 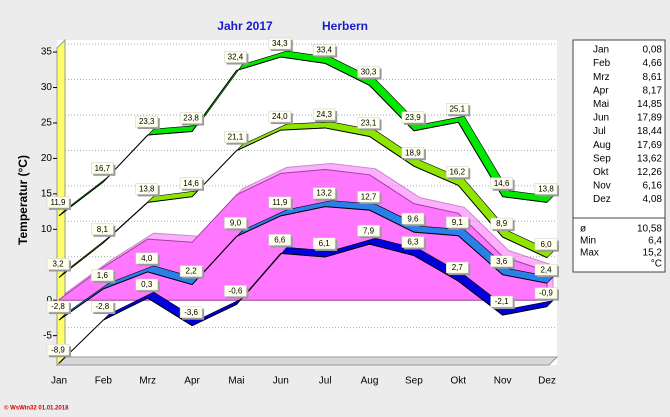 What do you see at coordinates (653, 199) in the screenshot?
I see `summary-value: 4,08` at bounding box center [653, 199].